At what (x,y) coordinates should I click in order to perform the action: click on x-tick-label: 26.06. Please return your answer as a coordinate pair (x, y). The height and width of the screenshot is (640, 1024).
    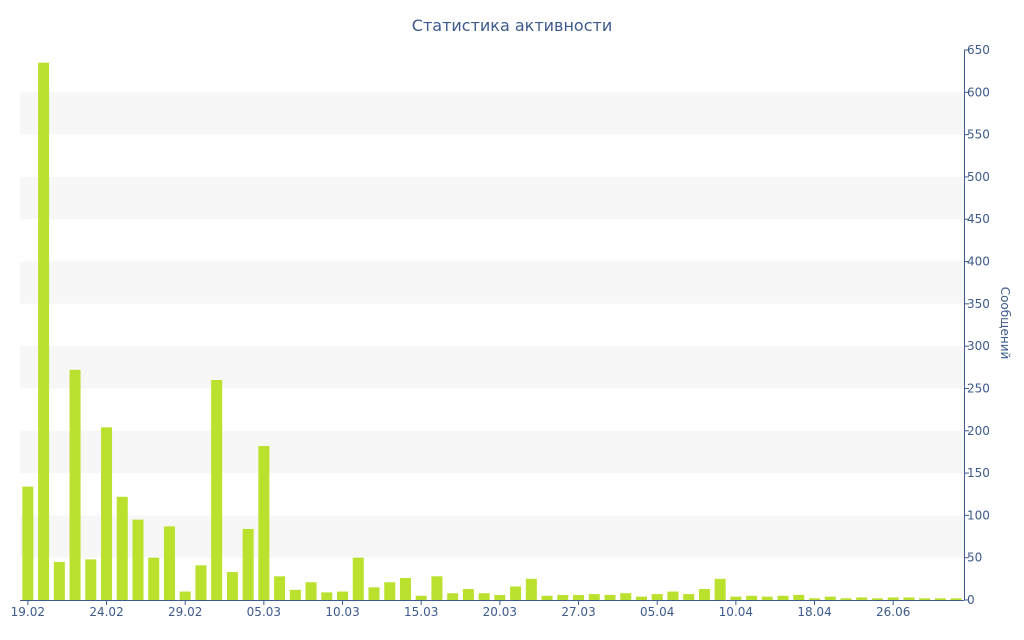
    Looking at the image, I should click on (893, 612).